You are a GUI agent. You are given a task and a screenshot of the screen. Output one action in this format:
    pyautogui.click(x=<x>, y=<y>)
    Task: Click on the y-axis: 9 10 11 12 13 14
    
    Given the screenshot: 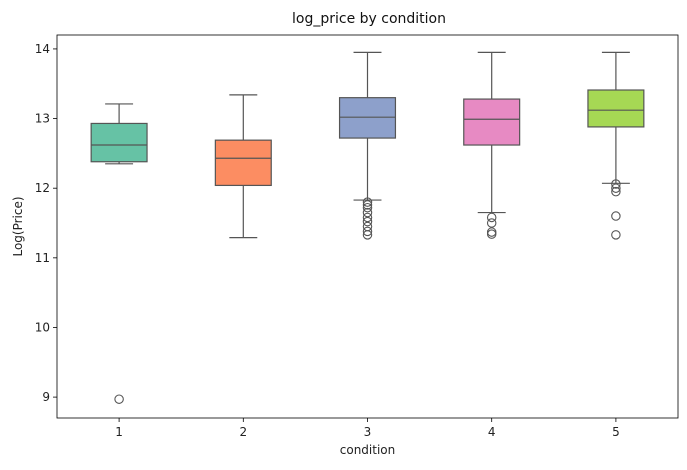 What is the action you would take?
    pyautogui.click(x=46, y=223)
    